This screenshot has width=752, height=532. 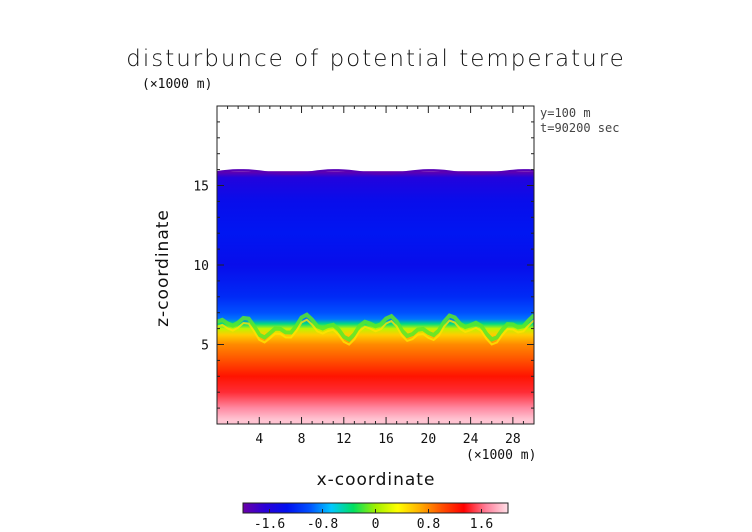 I want to click on annotation-t: t=90200 sec, so click(x=580, y=128).